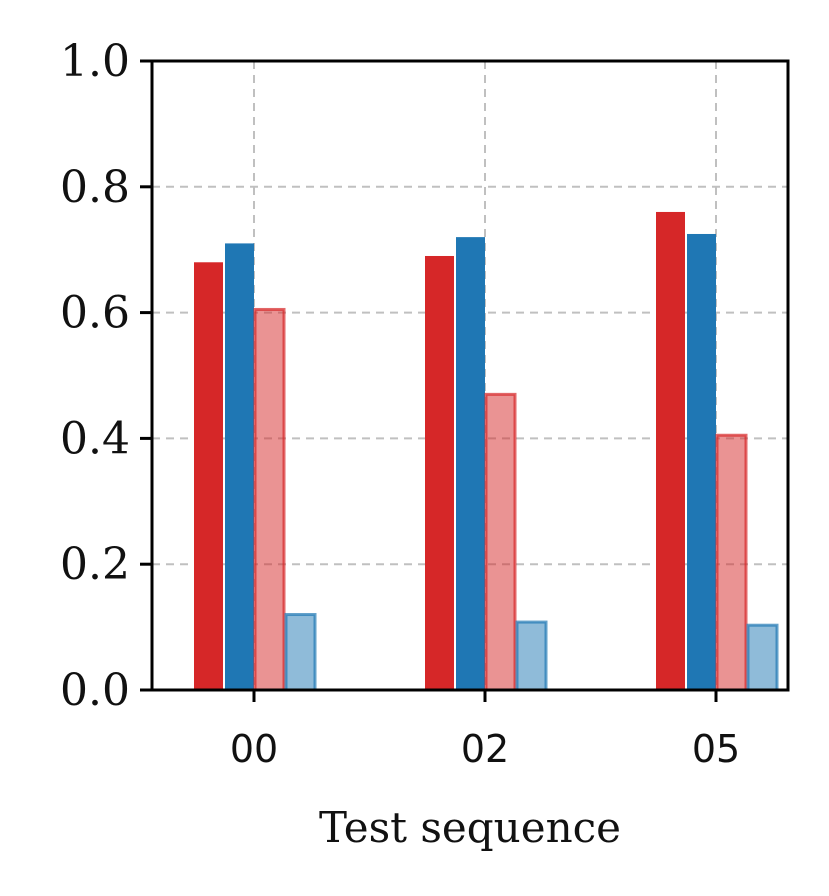  What do you see at coordinates (254, 749) in the screenshot?
I see `x-tick-label: 00` at bounding box center [254, 749].